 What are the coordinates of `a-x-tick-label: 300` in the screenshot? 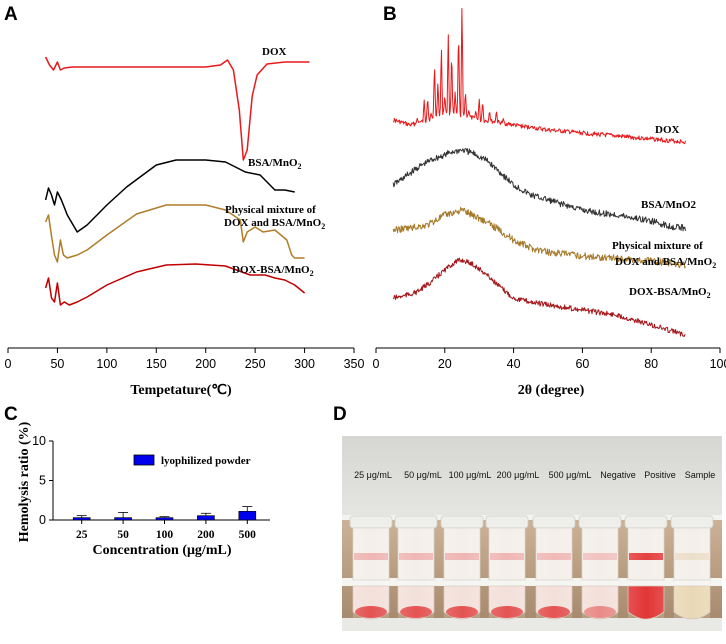 It's located at (304, 364).